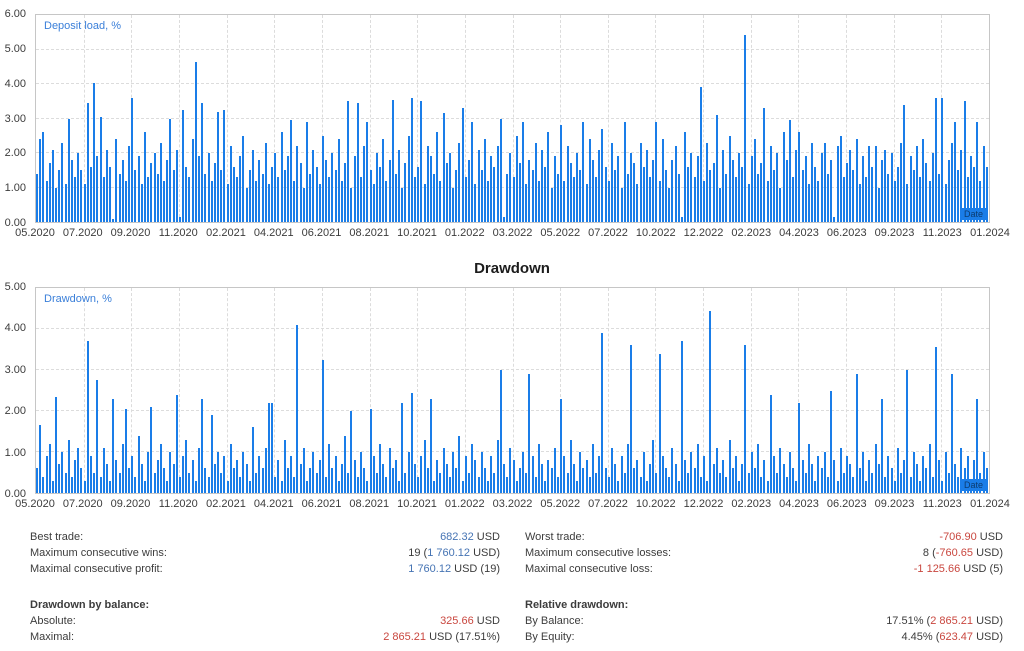  Describe the element at coordinates (226, 504) in the screenshot. I see `x-tick-label: 02.2021` at that location.